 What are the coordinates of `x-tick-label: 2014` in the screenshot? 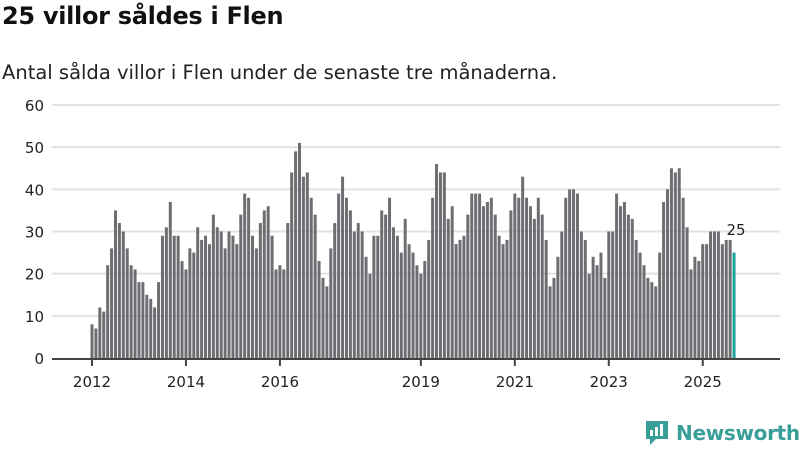 It's located at (186, 382).